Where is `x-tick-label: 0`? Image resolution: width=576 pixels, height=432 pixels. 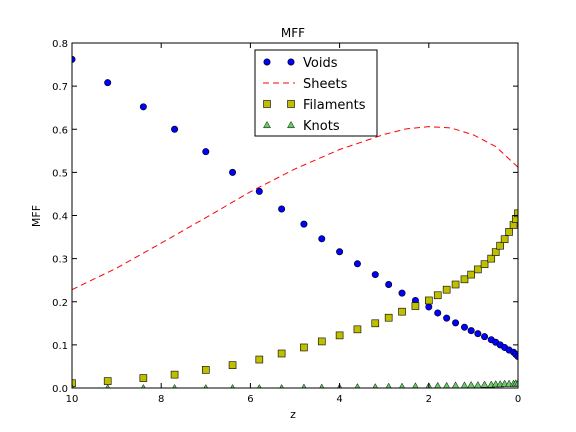
x-tick-label: 0 is located at coordinates (518, 399).